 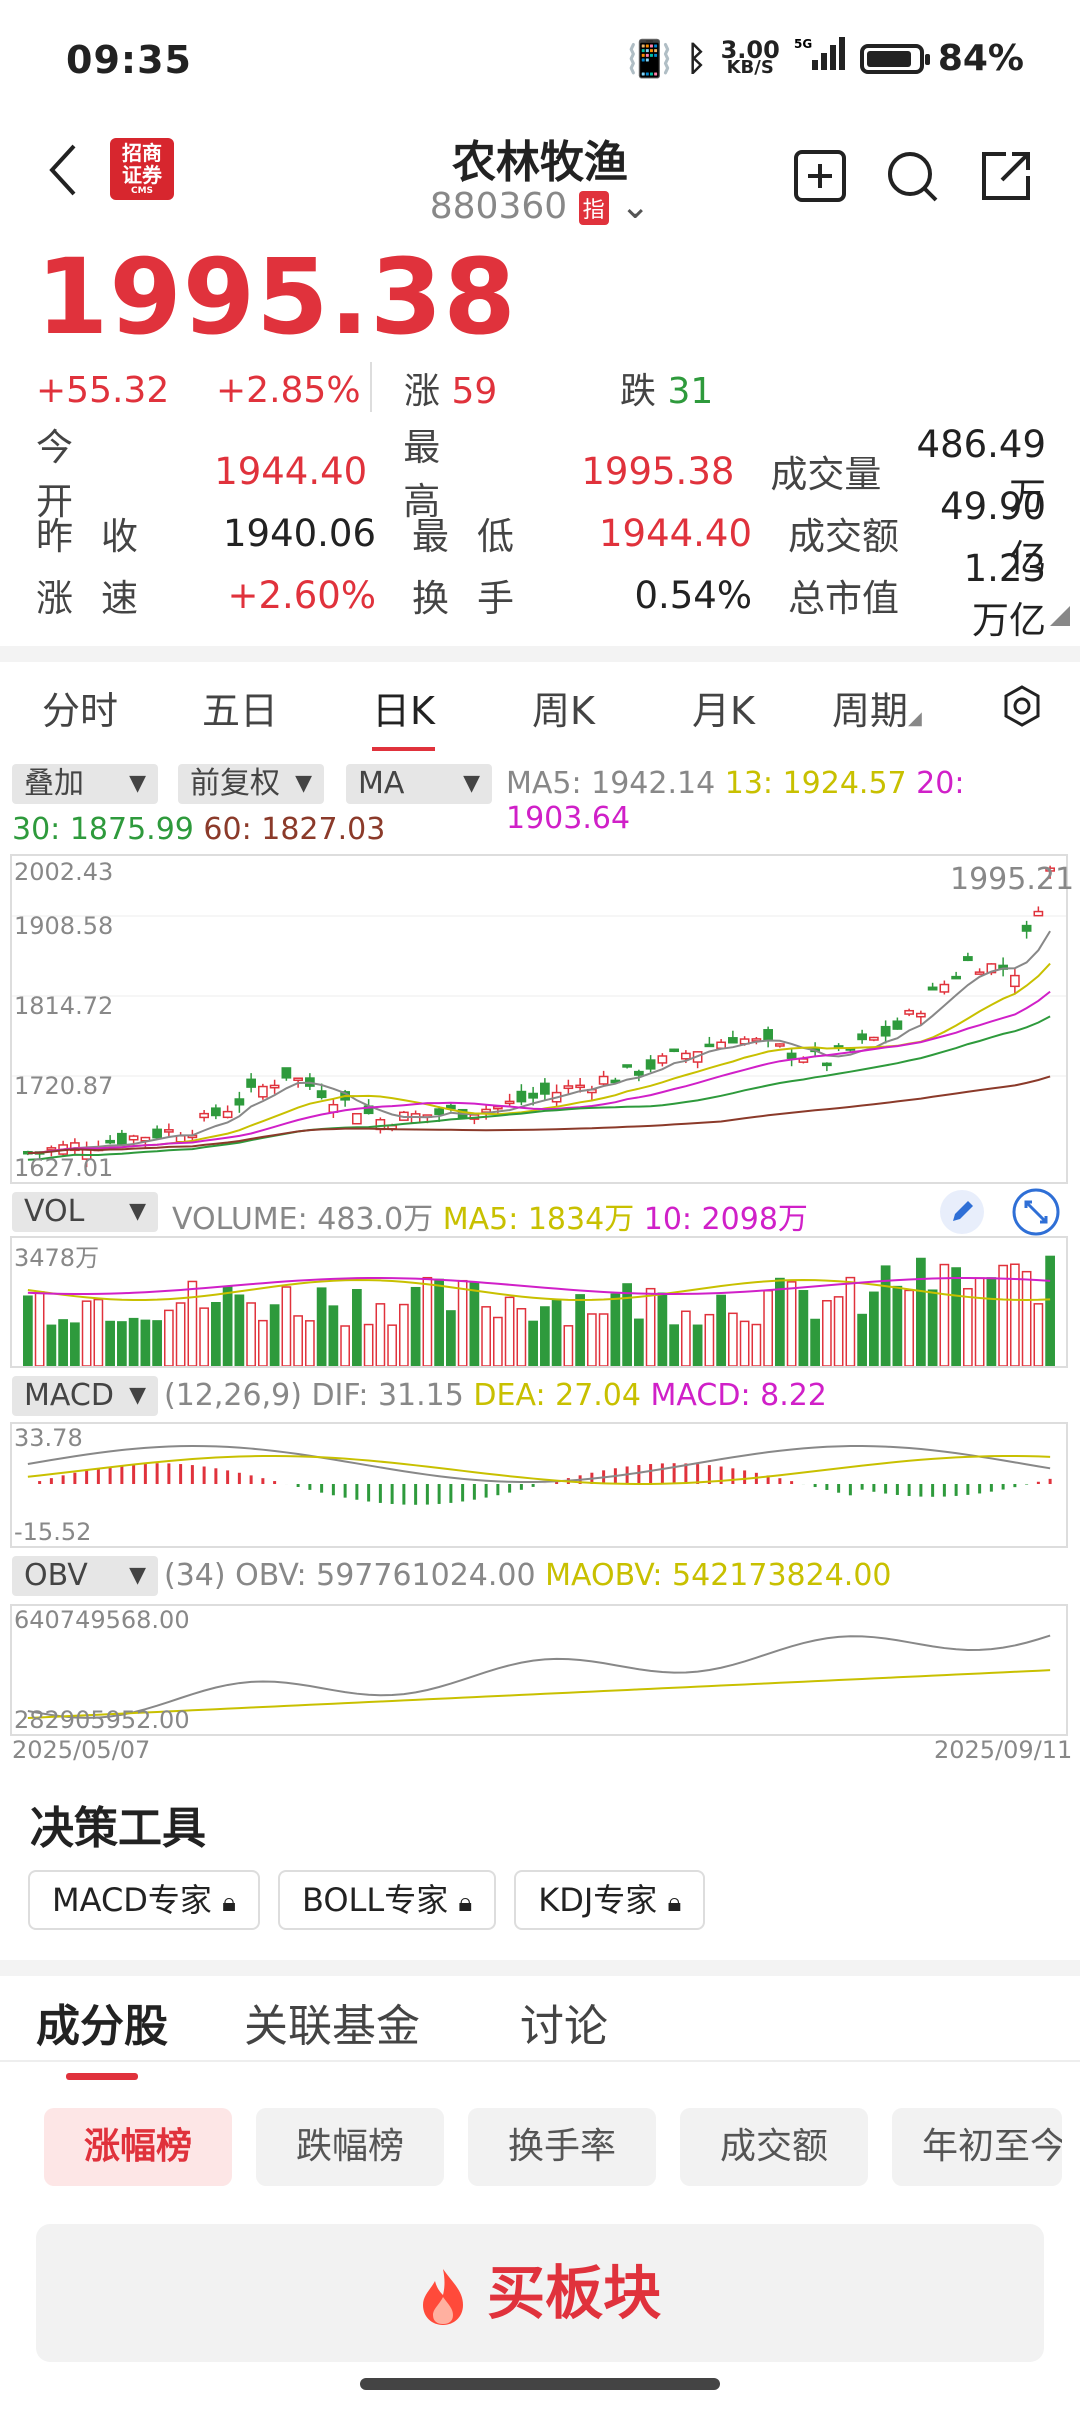 What do you see at coordinates (822, 178) in the screenshot?
I see `add-watchlist-icon` at bounding box center [822, 178].